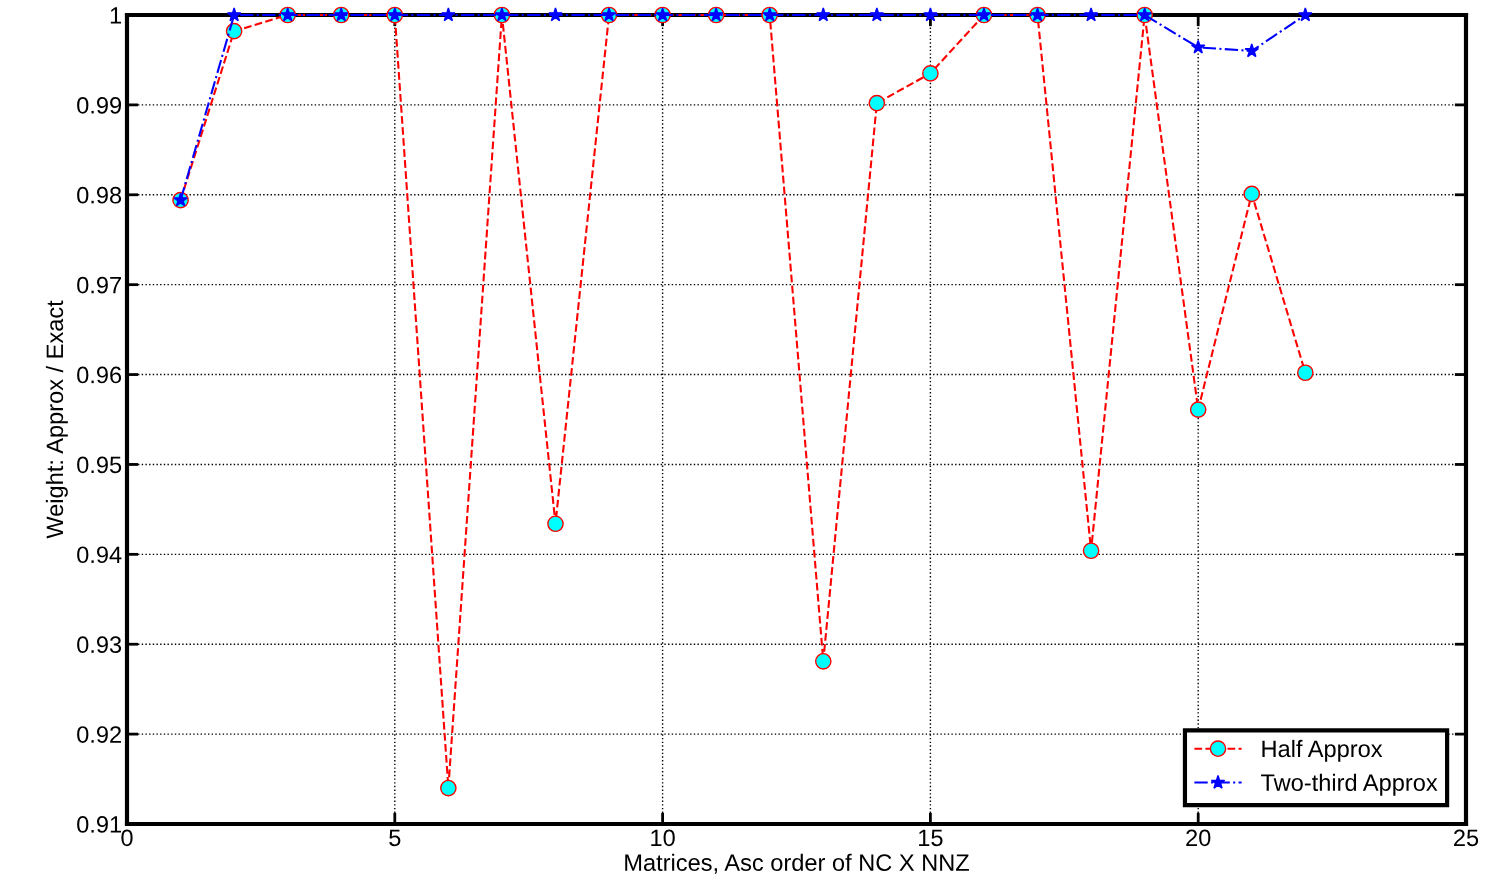 The width and height of the screenshot is (1491, 889). Describe the element at coordinates (115, 15) in the screenshot. I see `y-tick-label: 1` at that location.